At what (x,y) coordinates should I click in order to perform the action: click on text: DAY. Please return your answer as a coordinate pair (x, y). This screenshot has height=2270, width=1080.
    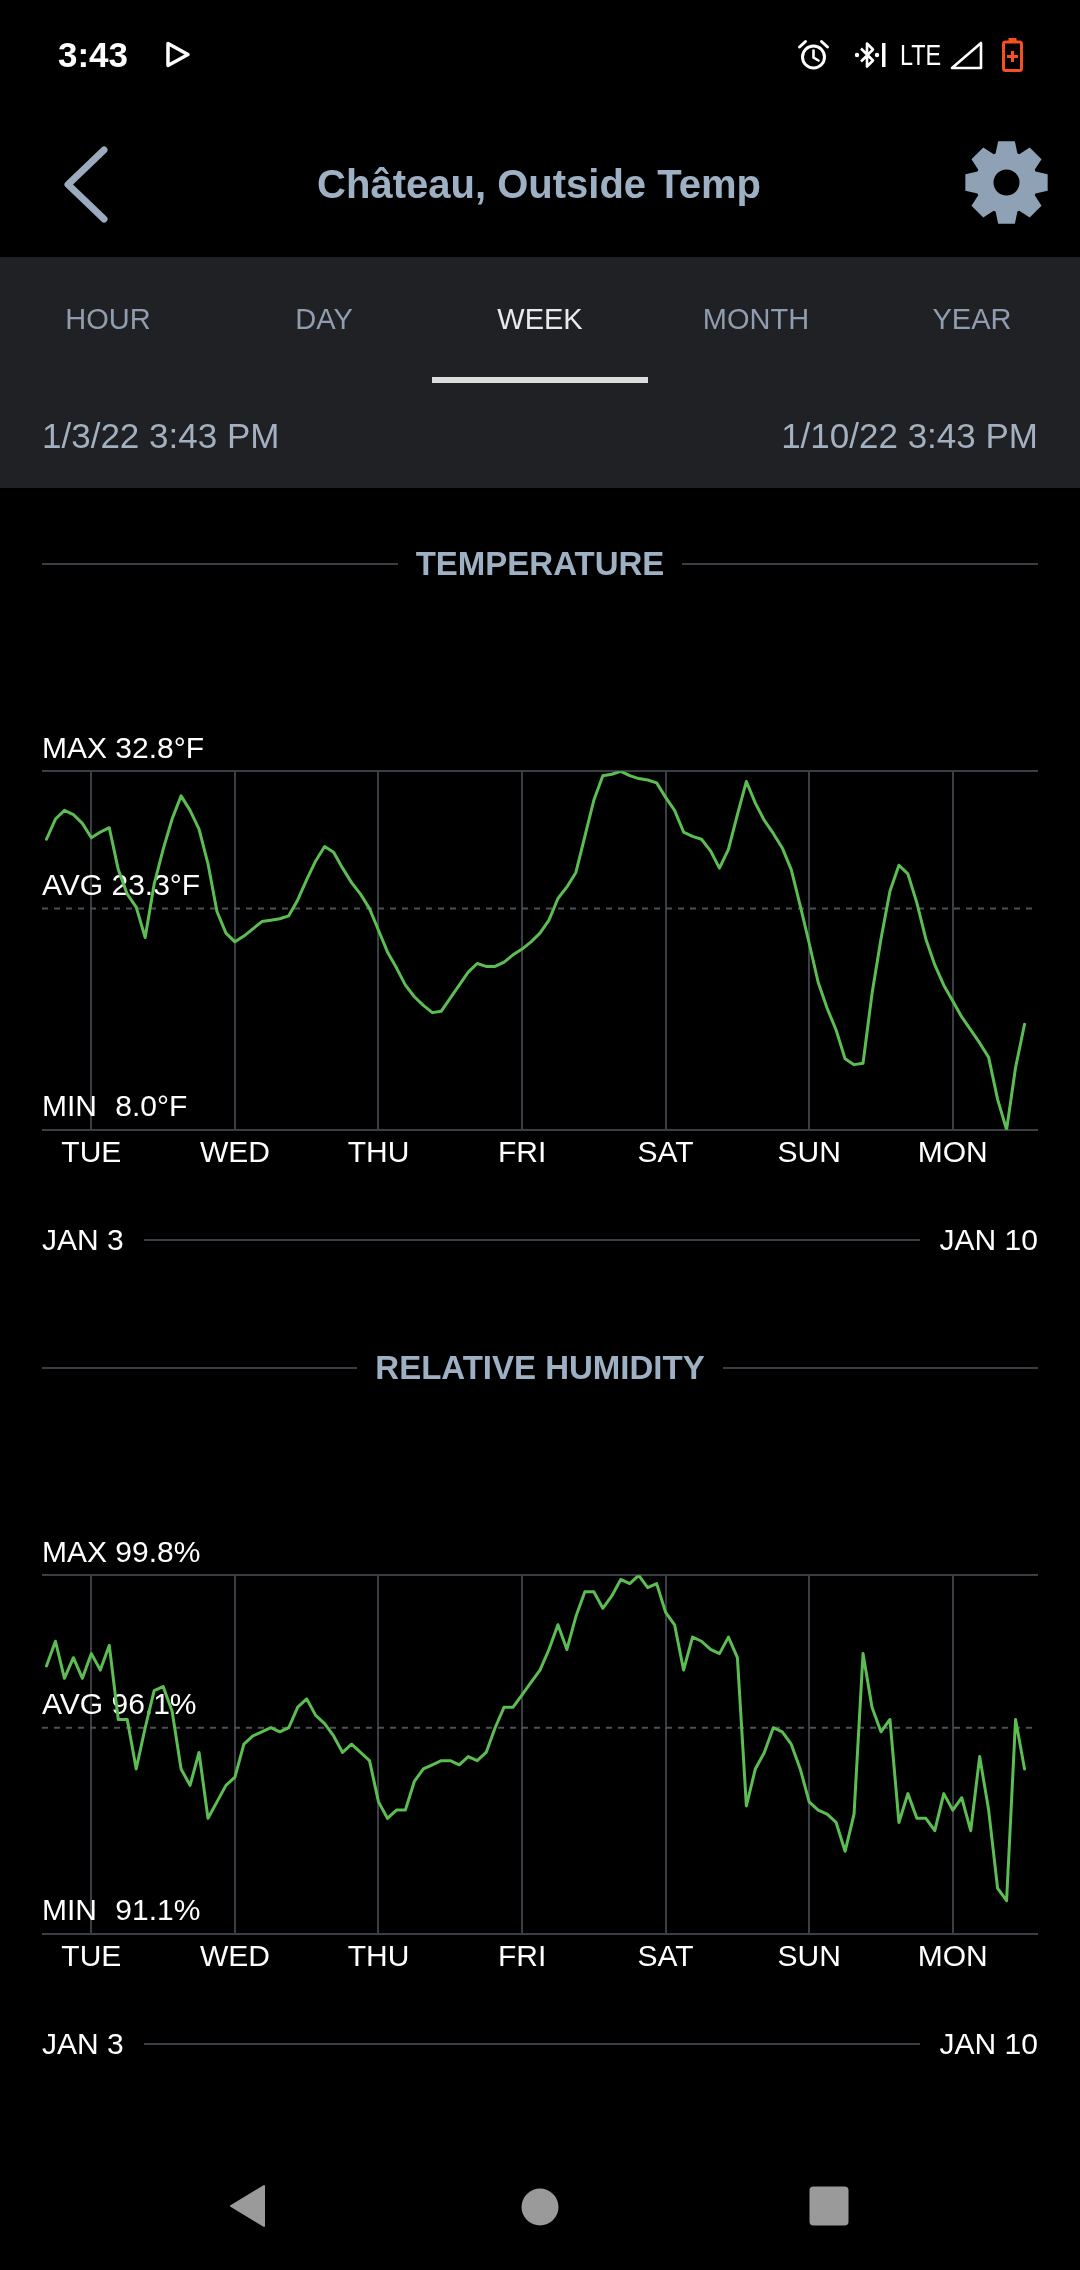
    Looking at the image, I should click on (324, 319).